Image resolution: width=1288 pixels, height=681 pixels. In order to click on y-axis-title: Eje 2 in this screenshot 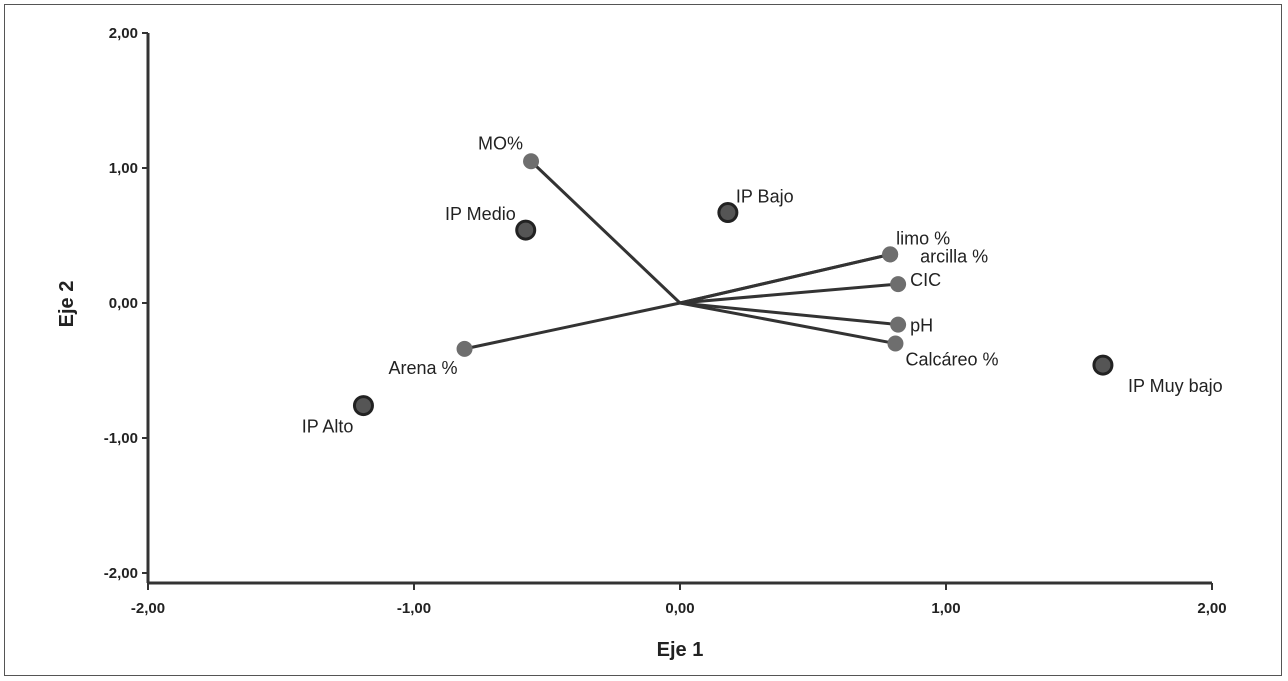, I will do `click(67, 304)`.